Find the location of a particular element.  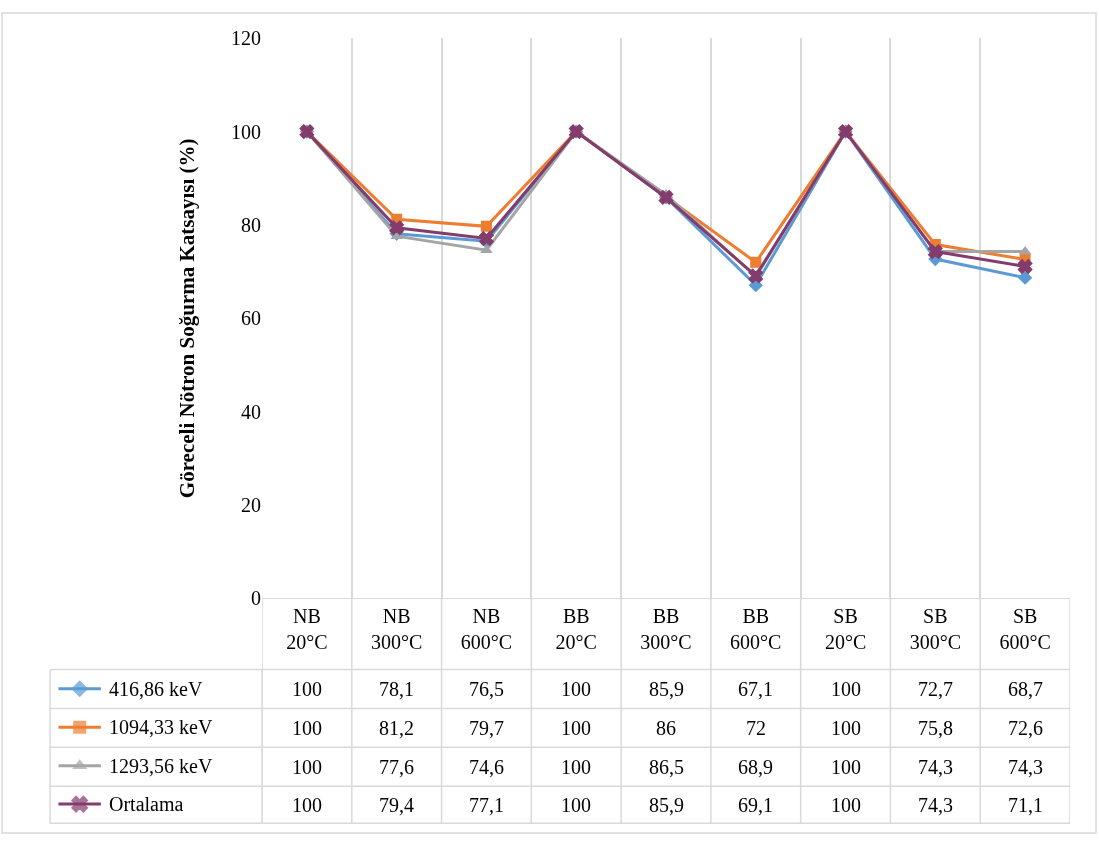

x-tick-label: NB 600°C is located at coordinates (486, 629).